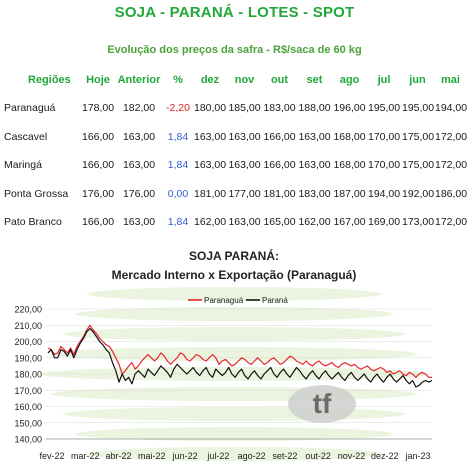  Describe the element at coordinates (352, 456) in the screenshot. I see `x-tick-label: nov-22` at that location.